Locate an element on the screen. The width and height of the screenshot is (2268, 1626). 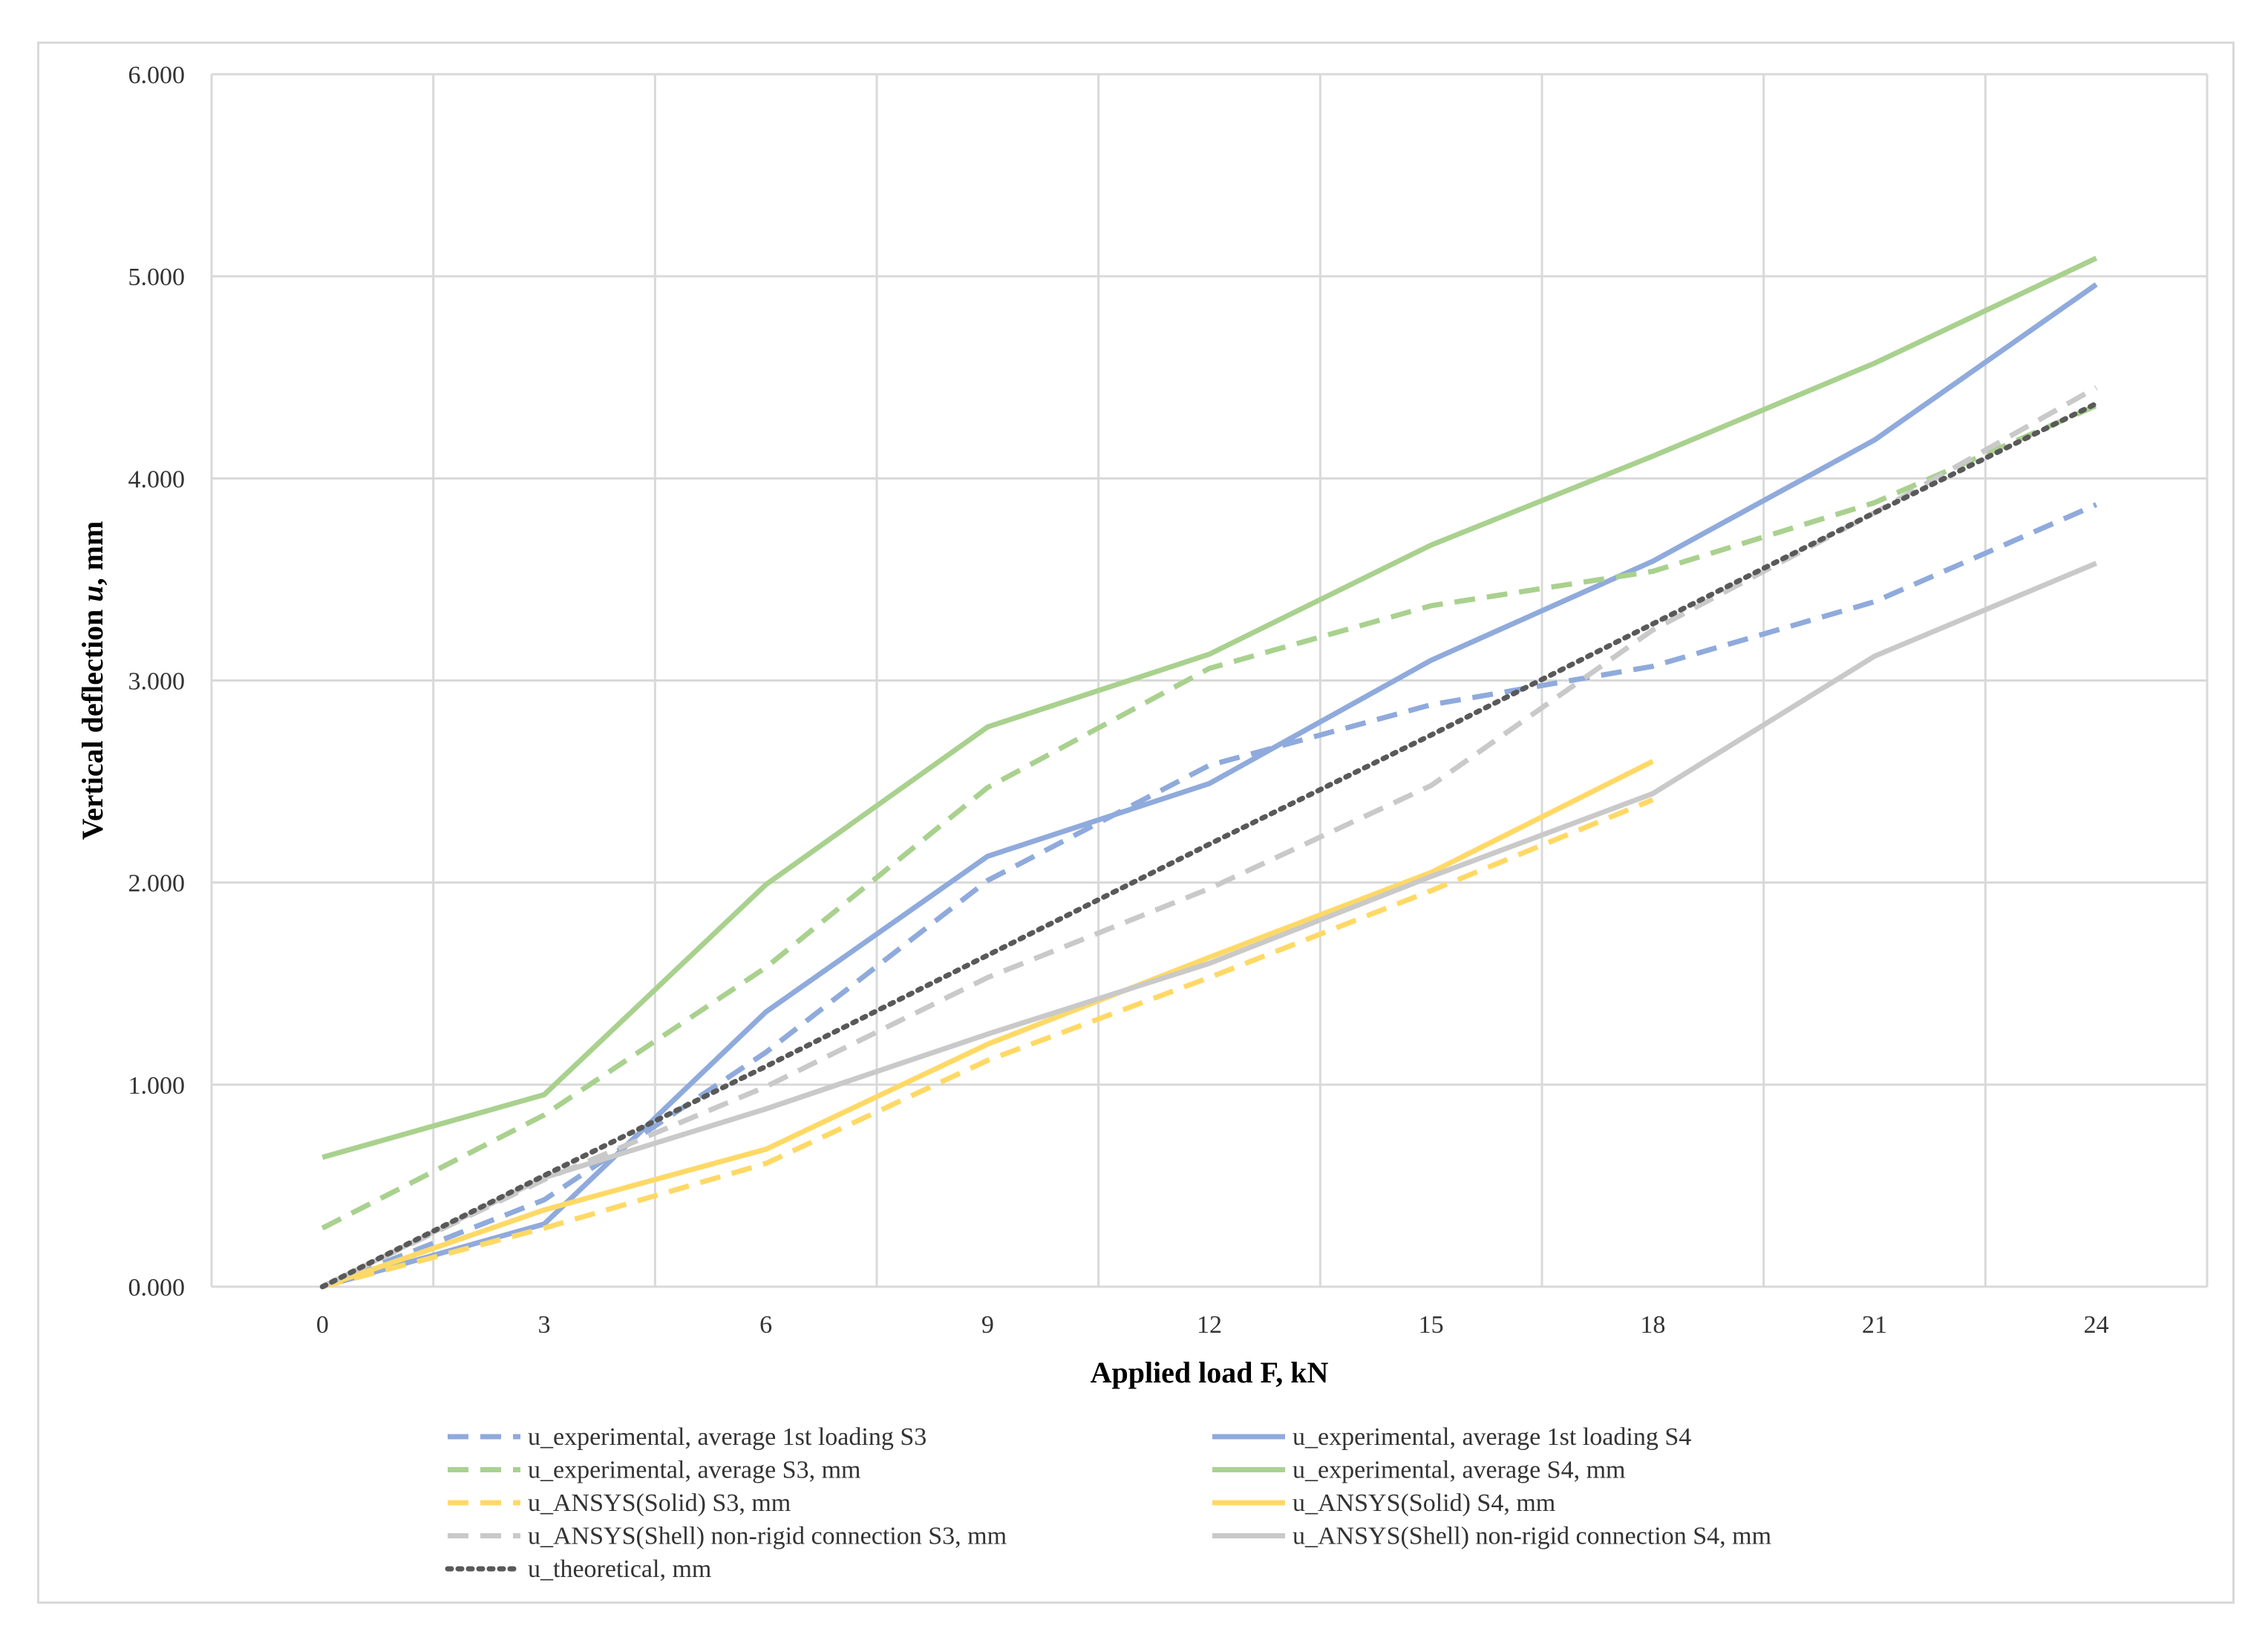
legend-label: u_experimental, average 1st loading S4 is located at coordinates (1492, 1437).